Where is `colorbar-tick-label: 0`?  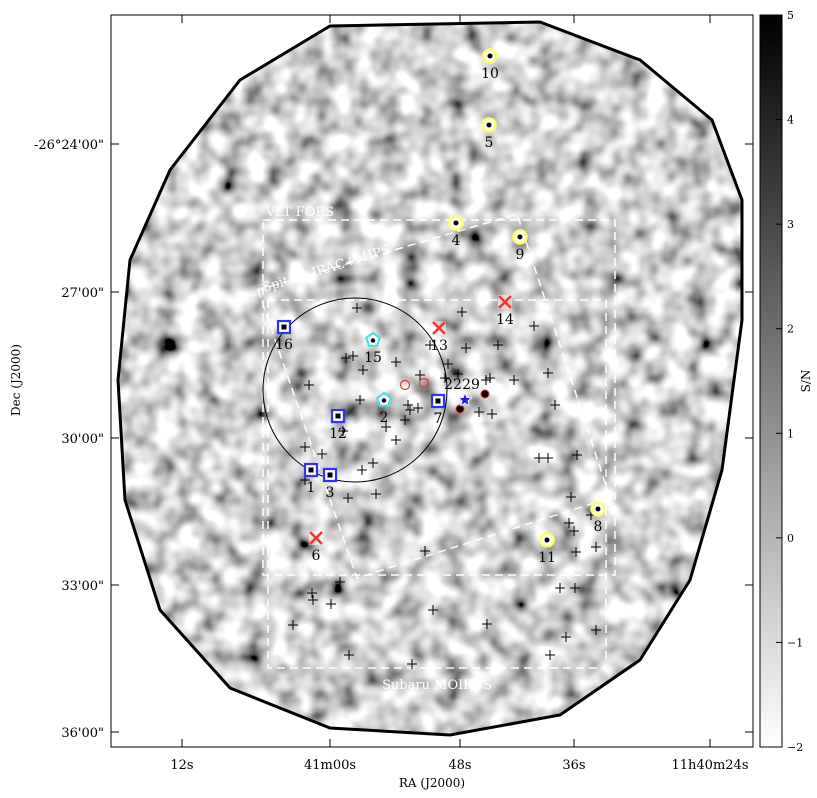 colorbar-tick-label: 0 is located at coordinates (790, 538).